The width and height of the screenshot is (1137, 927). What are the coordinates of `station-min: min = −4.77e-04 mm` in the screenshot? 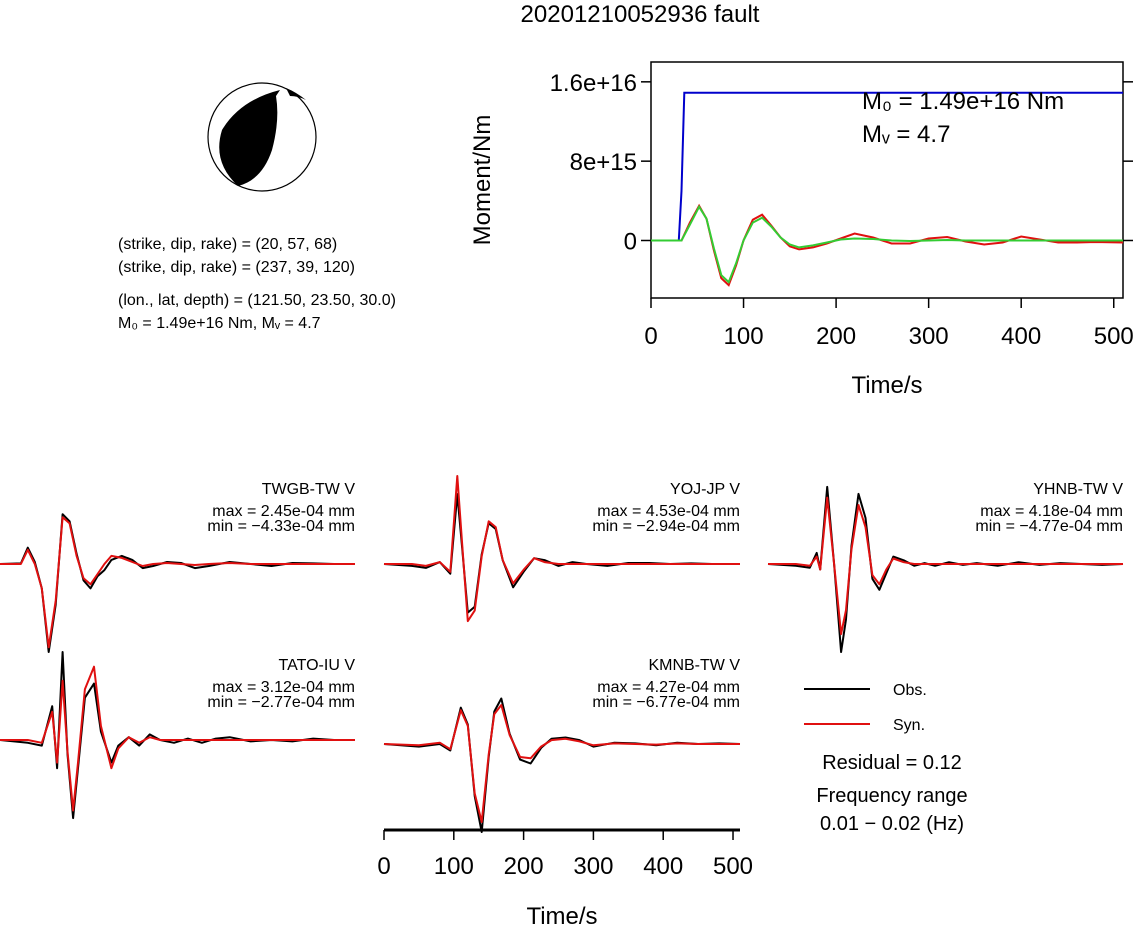 It's located at (1049, 526).